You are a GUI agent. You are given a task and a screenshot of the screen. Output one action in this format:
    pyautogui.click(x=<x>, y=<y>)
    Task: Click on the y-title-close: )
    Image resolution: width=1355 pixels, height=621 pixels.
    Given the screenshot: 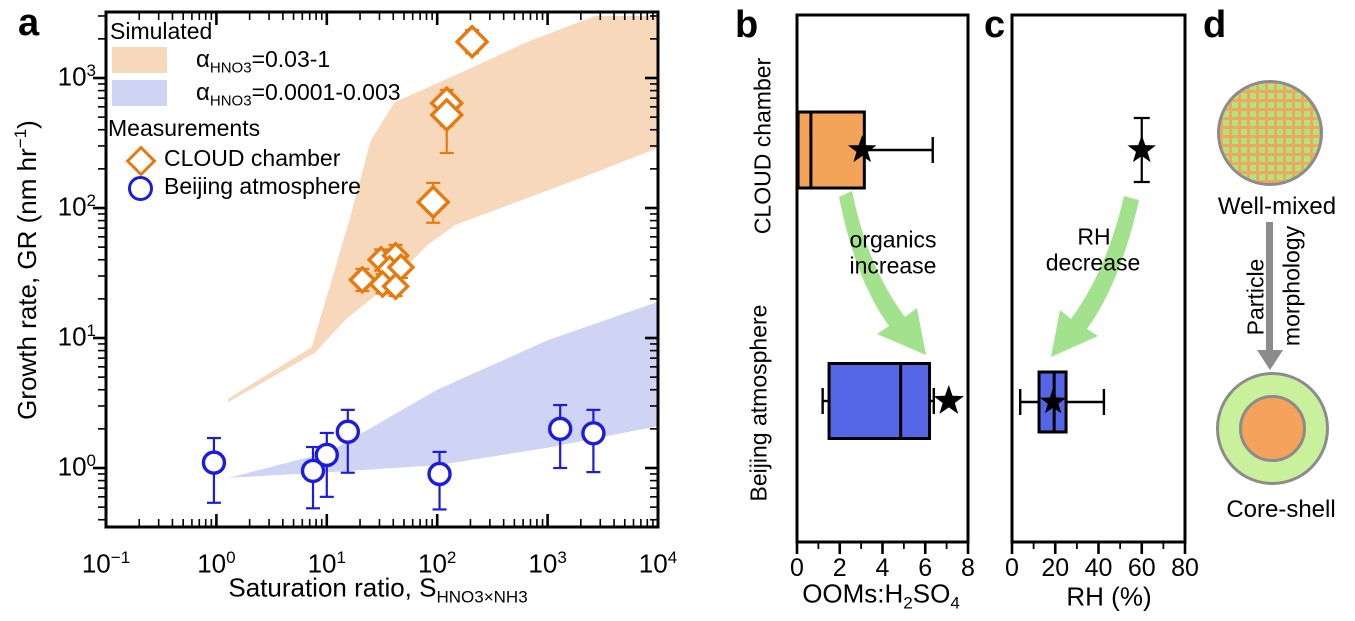 What is the action you would take?
    pyautogui.click(x=26, y=124)
    